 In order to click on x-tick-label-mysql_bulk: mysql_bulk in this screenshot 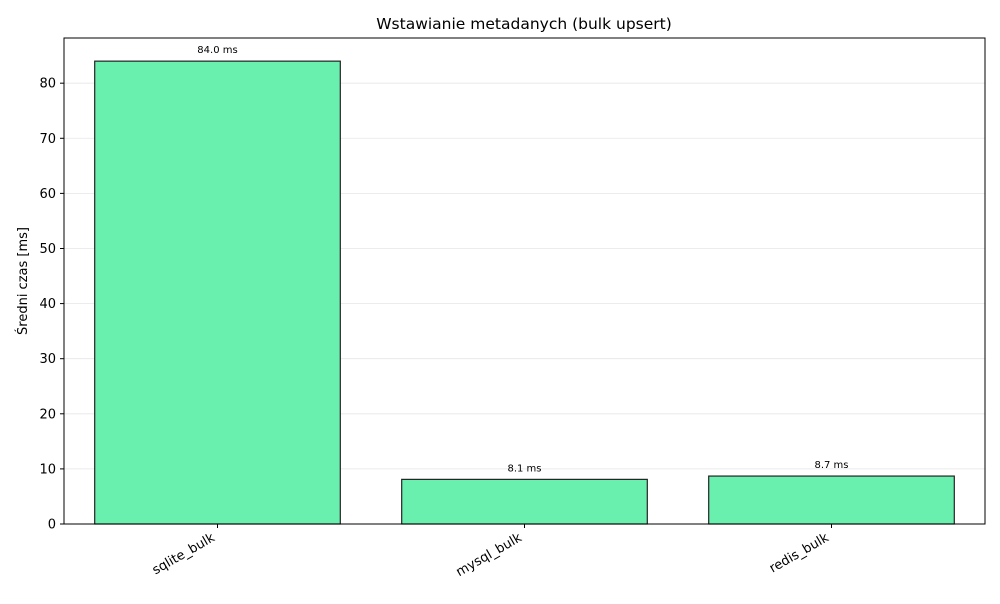, I will do `click(489, 555)`.